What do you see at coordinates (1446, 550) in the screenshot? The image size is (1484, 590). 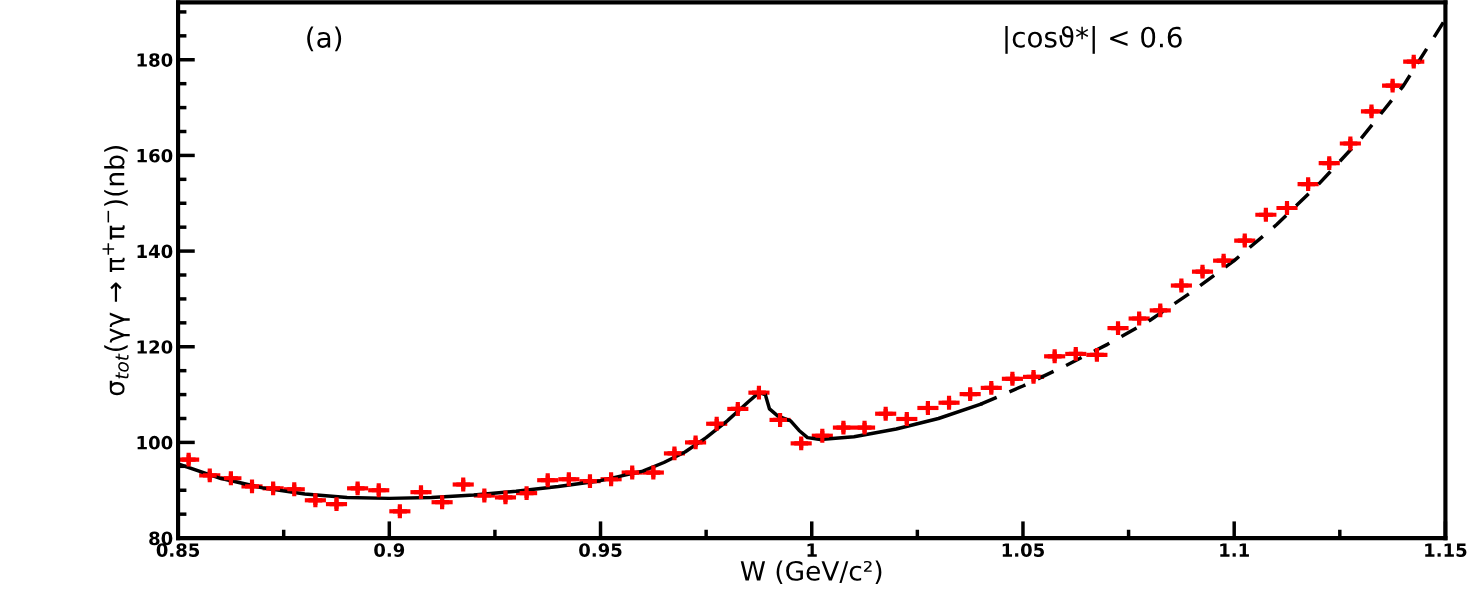 I see `x-tick-label: 1.15` at bounding box center [1446, 550].